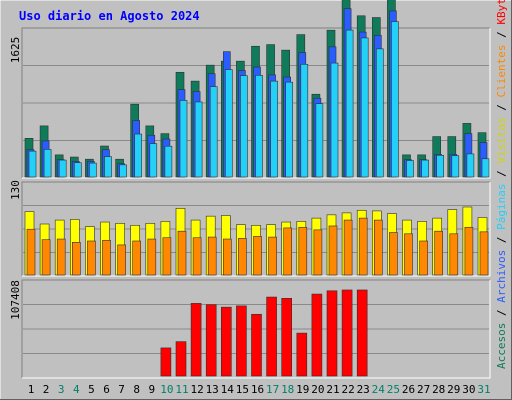 The image size is (512, 400). I want to click on legend-part-1: /, so click(501, 313).